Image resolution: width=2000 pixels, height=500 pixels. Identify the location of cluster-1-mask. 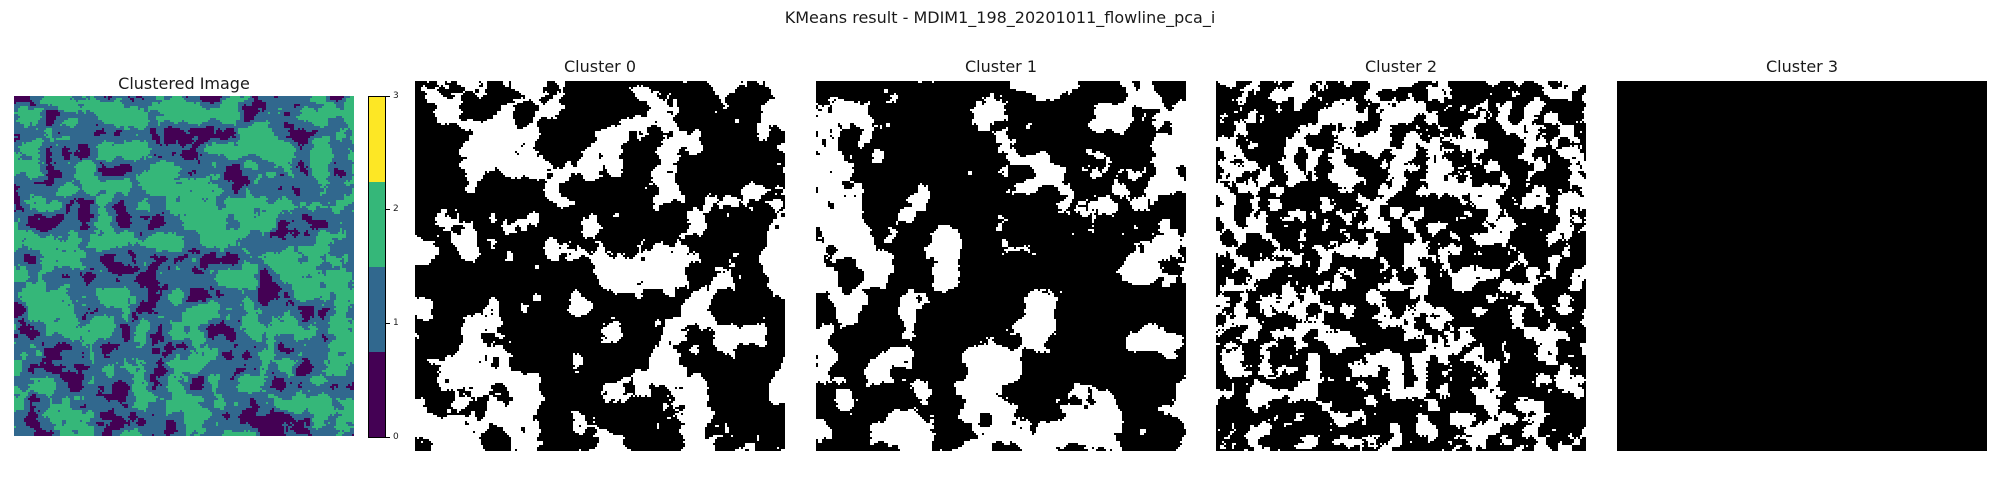
(1001, 266).